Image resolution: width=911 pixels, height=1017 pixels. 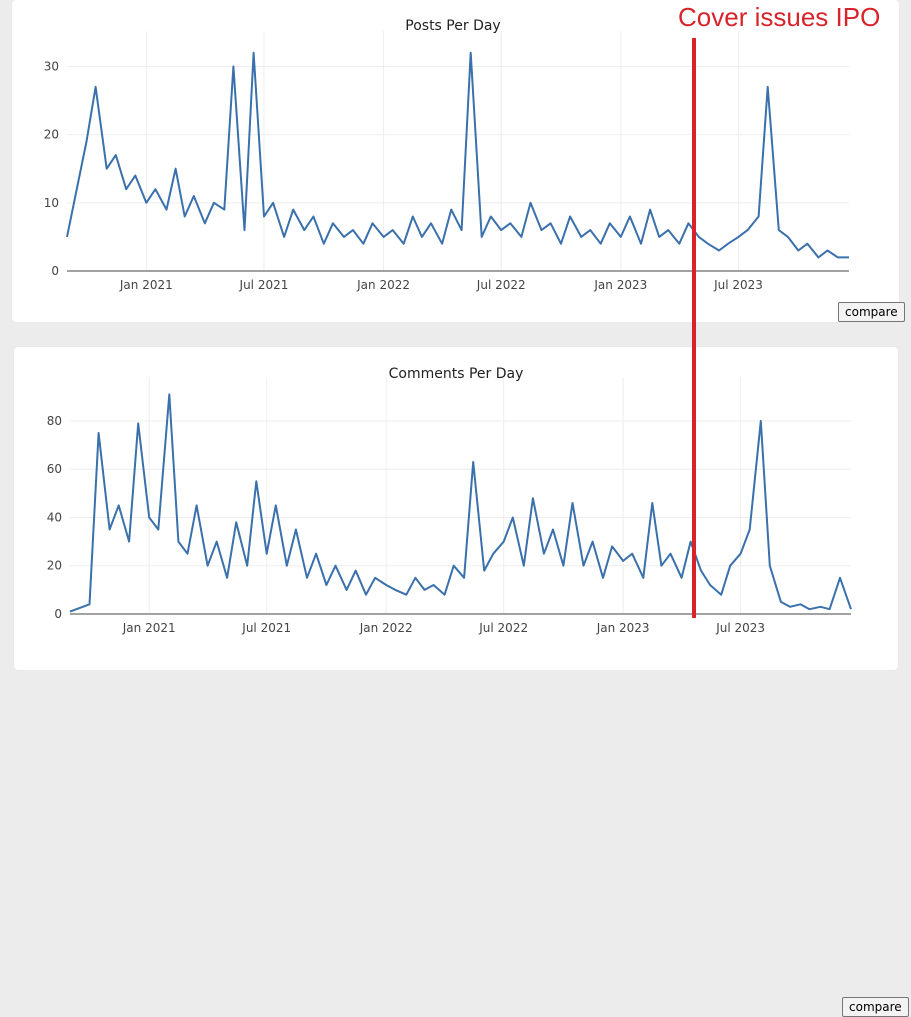 What do you see at coordinates (779, 17) in the screenshot?
I see `ipo-annotation: Cover issues IPO` at bounding box center [779, 17].